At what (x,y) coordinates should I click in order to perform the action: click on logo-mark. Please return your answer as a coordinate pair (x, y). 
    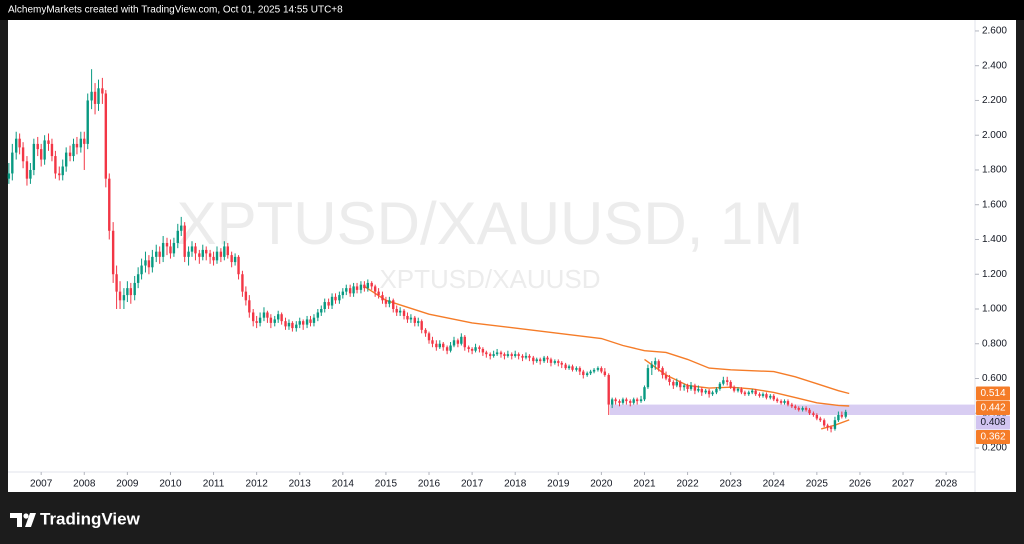
    Looking at the image, I should click on (16, 520).